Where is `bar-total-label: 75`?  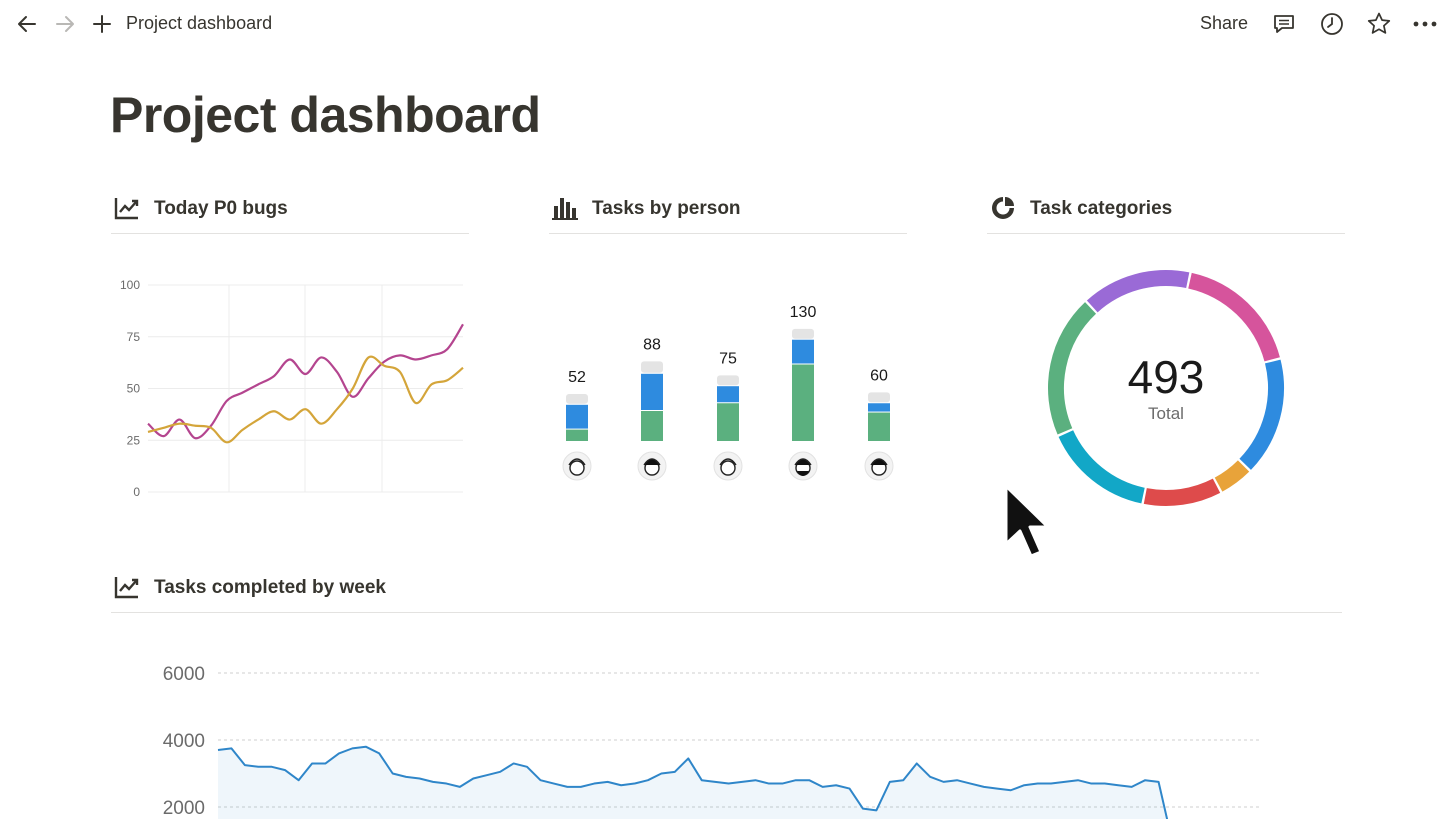 bar-total-label: 75 is located at coordinates (728, 358).